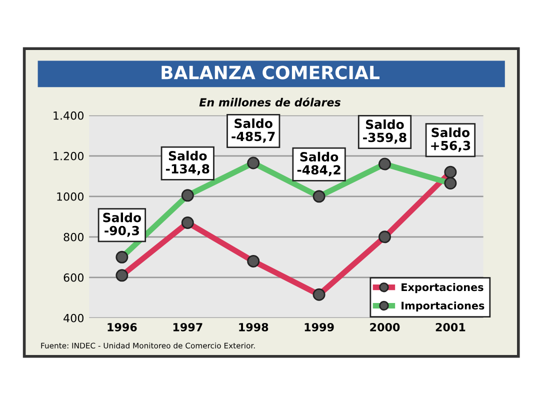 This screenshot has height=405, width=540. What do you see at coordinates (122, 224) in the screenshot?
I see `annotation: Saldo -90,3` at bounding box center [122, 224].